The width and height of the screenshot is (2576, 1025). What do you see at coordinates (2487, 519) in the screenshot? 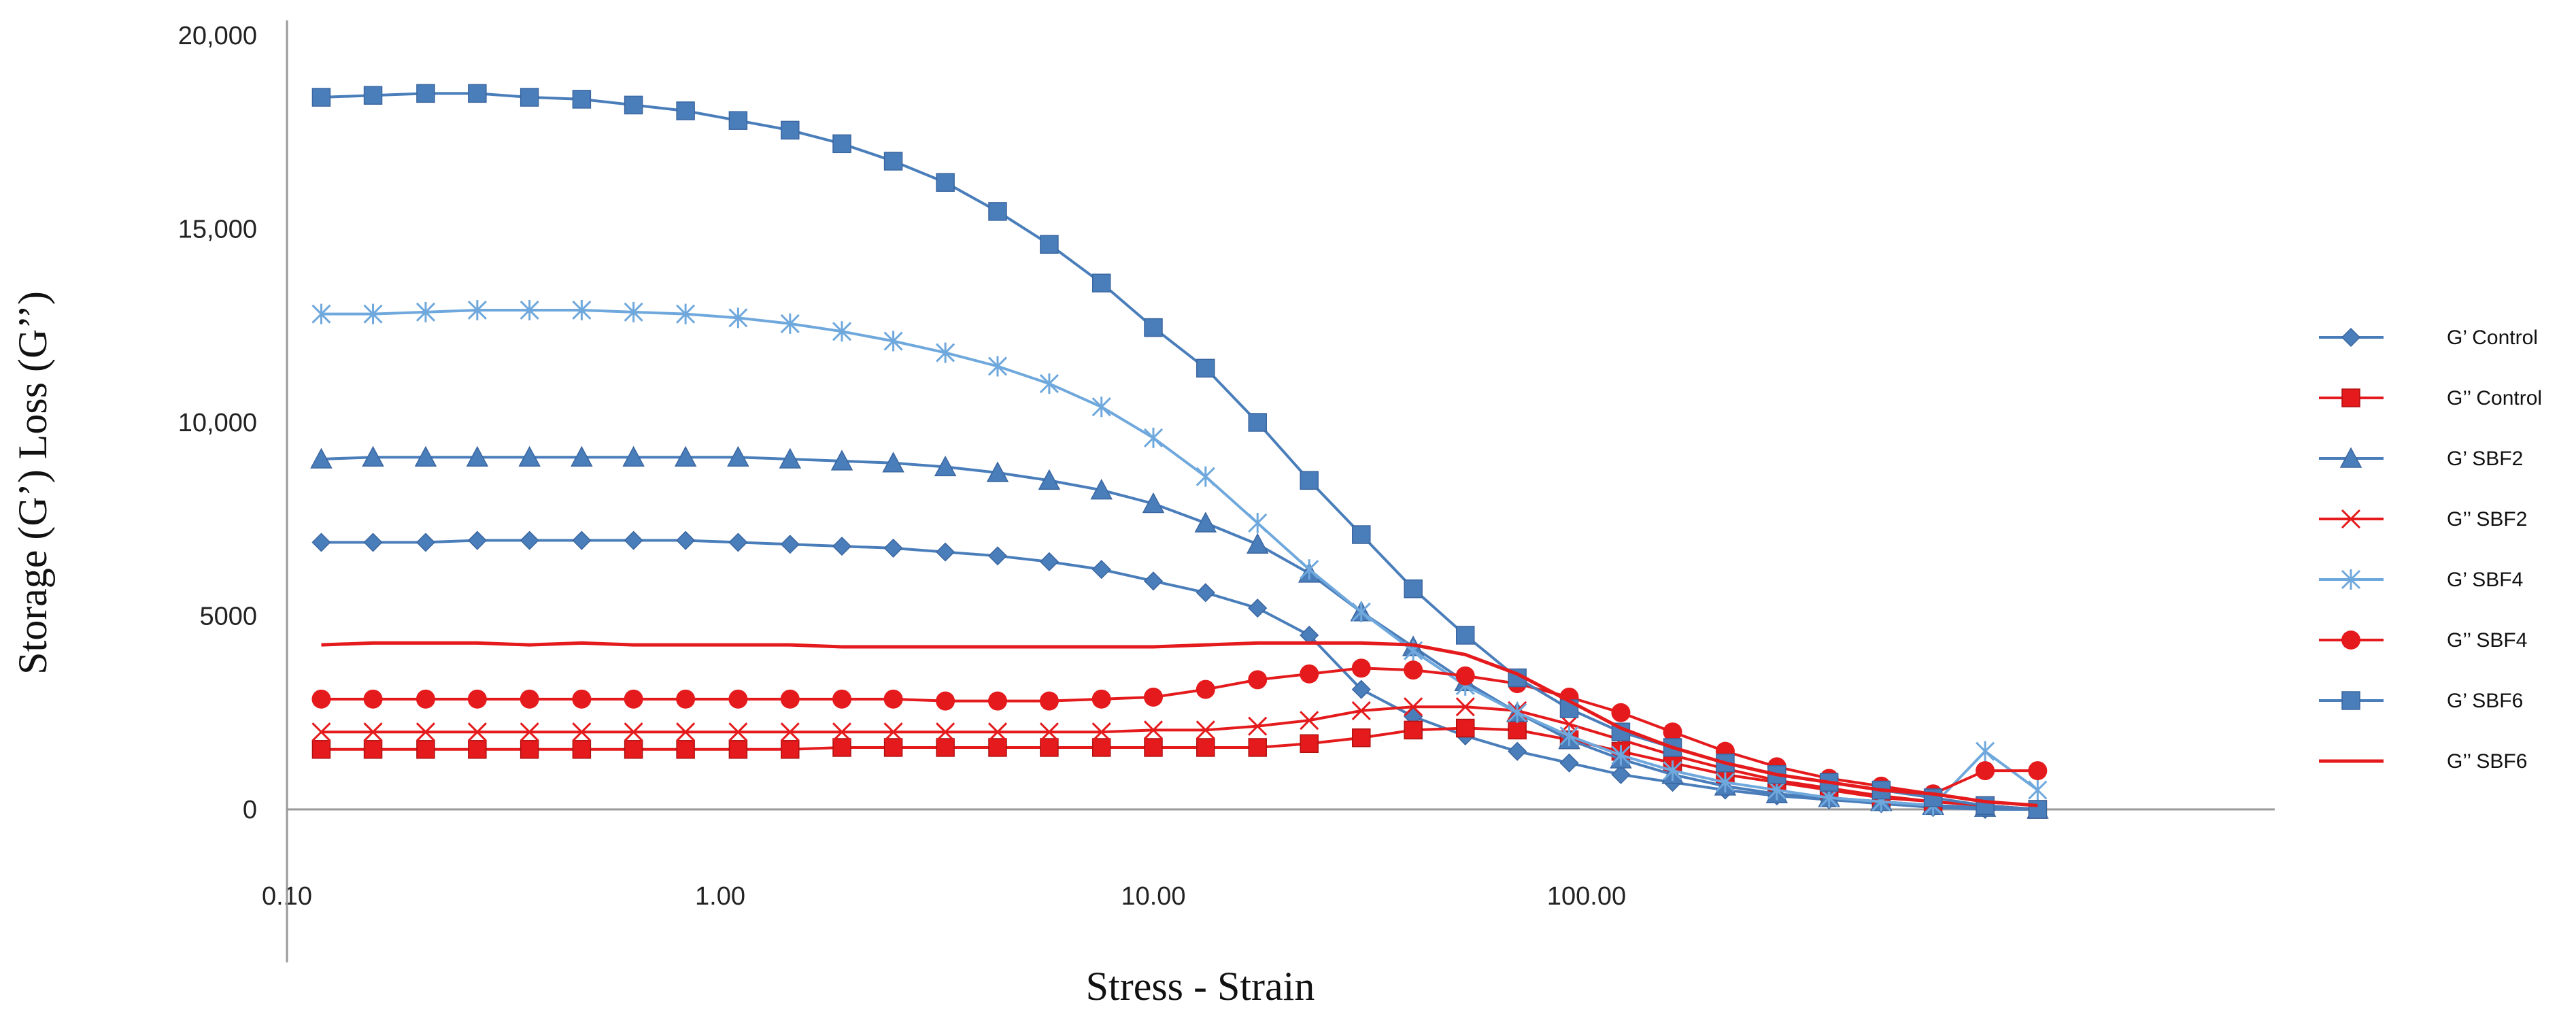
I see `legend-label: G’’ SBF2` at bounding box center [2487, 519].